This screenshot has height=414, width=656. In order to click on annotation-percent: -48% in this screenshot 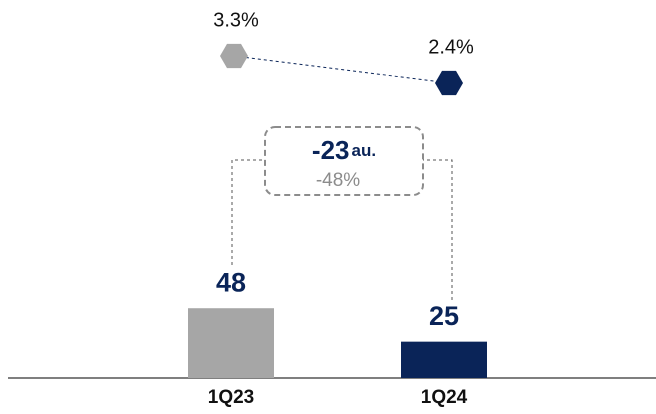, I will do `click(338, 180)`.